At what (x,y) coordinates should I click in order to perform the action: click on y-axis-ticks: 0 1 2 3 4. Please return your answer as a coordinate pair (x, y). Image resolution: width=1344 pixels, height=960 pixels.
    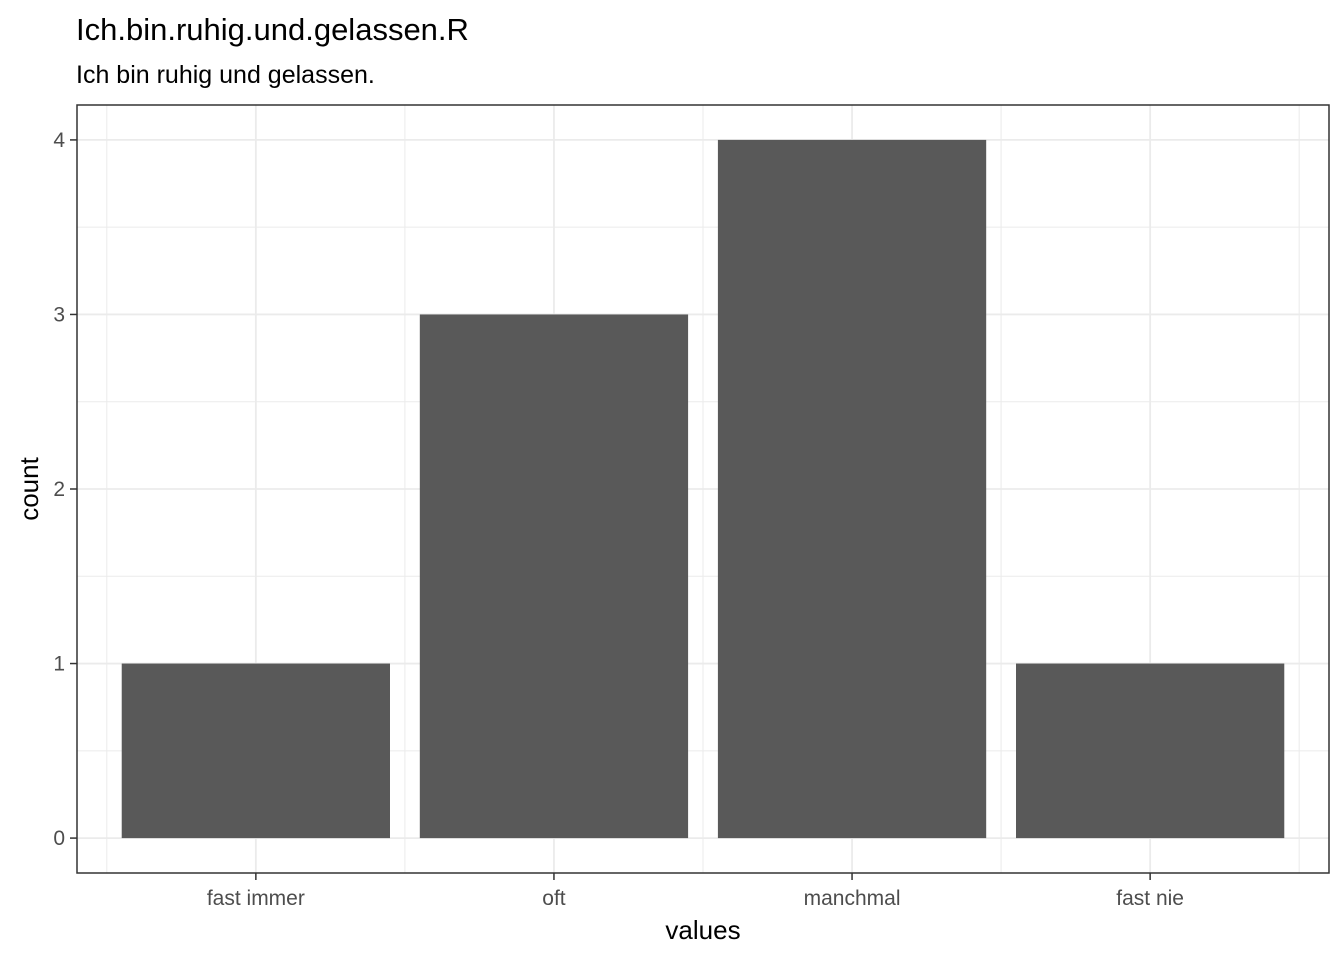
    Looking at the image, I should click on (65, 489).